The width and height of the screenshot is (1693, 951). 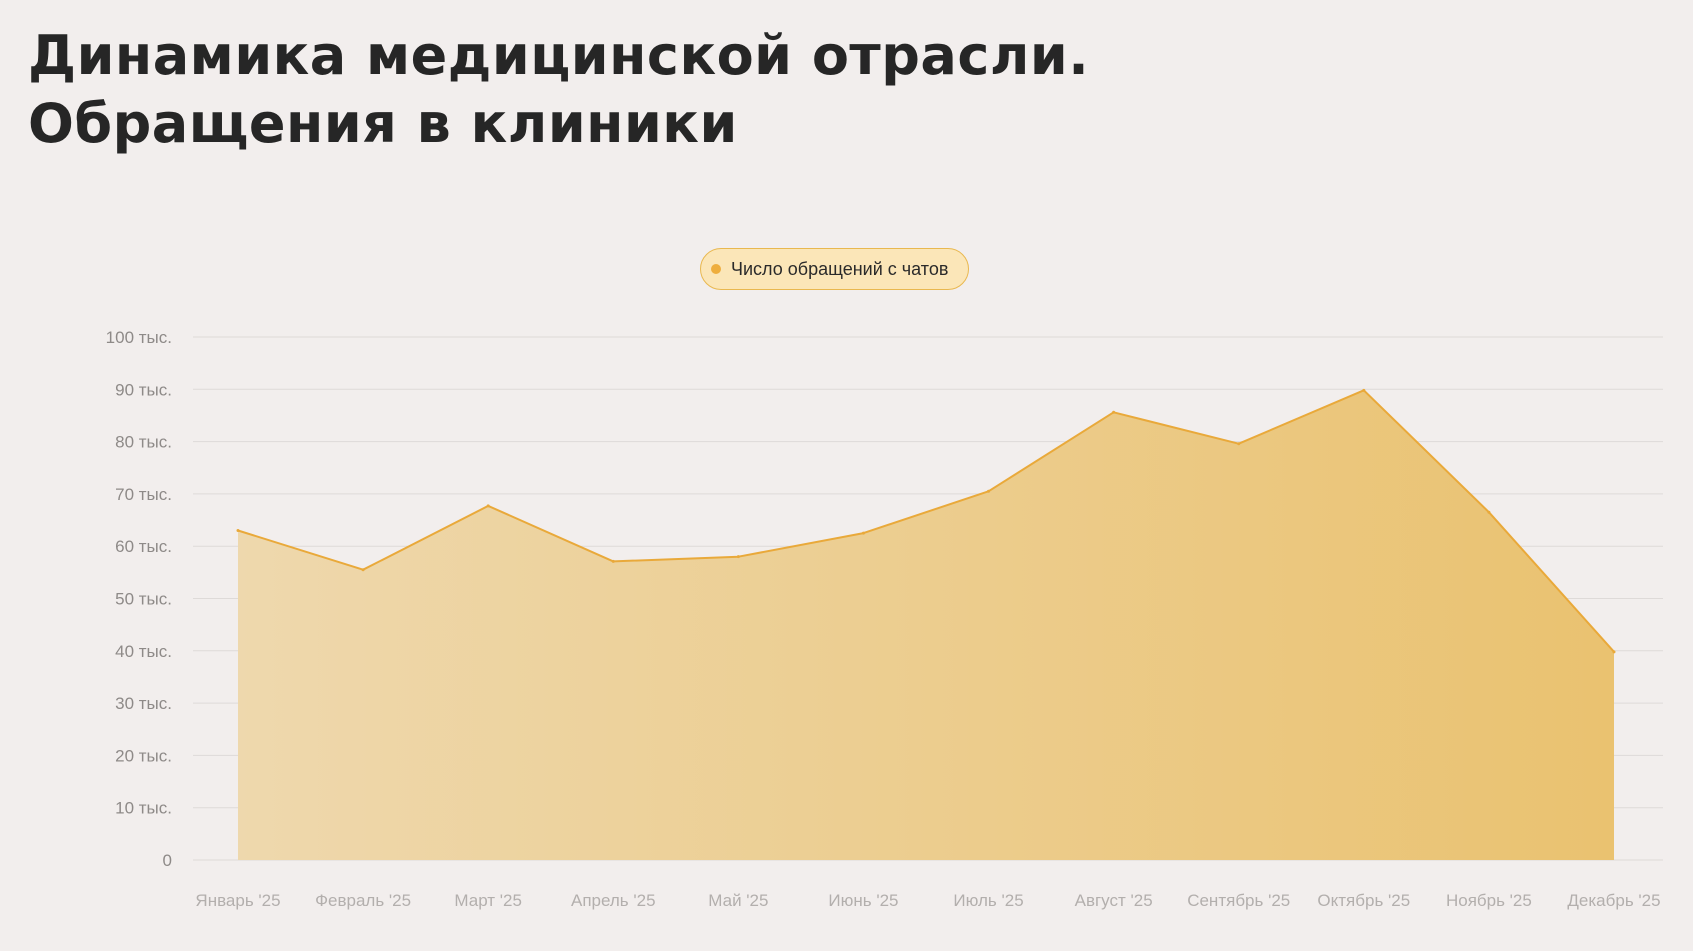 I want to click on y-tick-label: 80 тыс., so click(x=143, y=442).